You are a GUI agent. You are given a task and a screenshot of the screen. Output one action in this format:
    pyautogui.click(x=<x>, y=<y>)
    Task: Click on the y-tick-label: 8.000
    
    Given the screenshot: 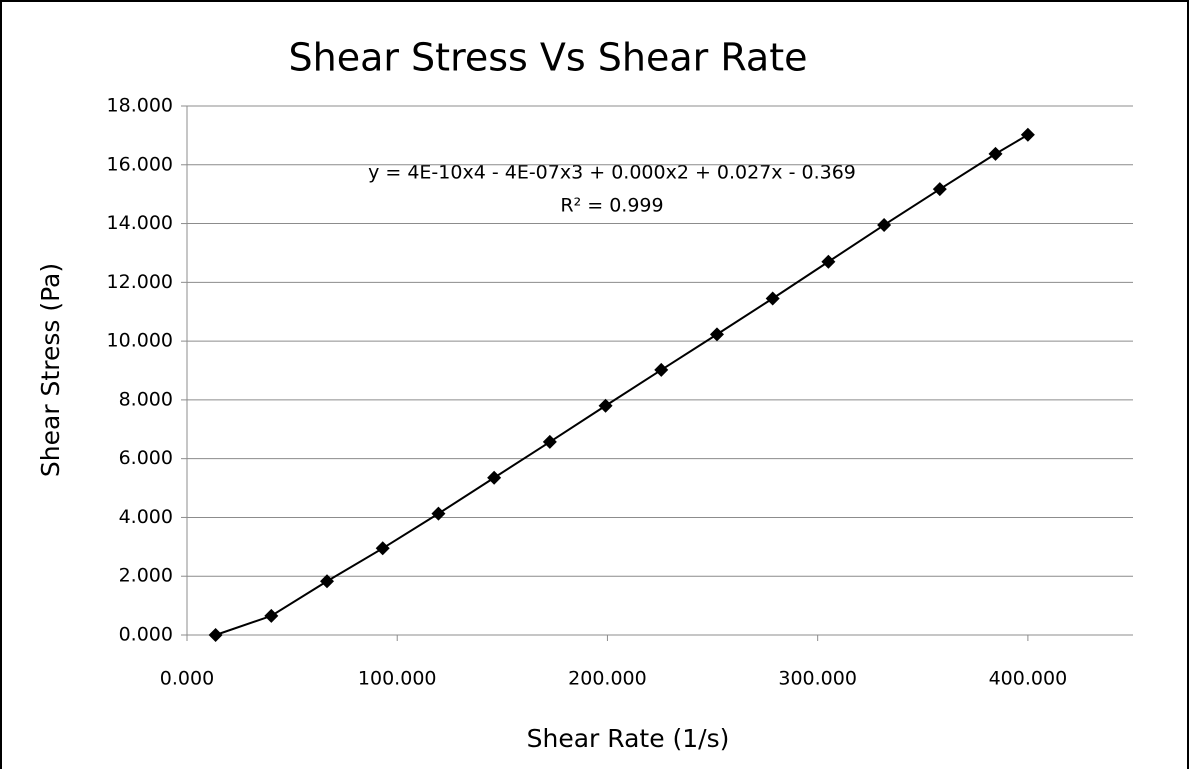 What is the action you would take?
    pyautogui.click(x=146, y=399)
    